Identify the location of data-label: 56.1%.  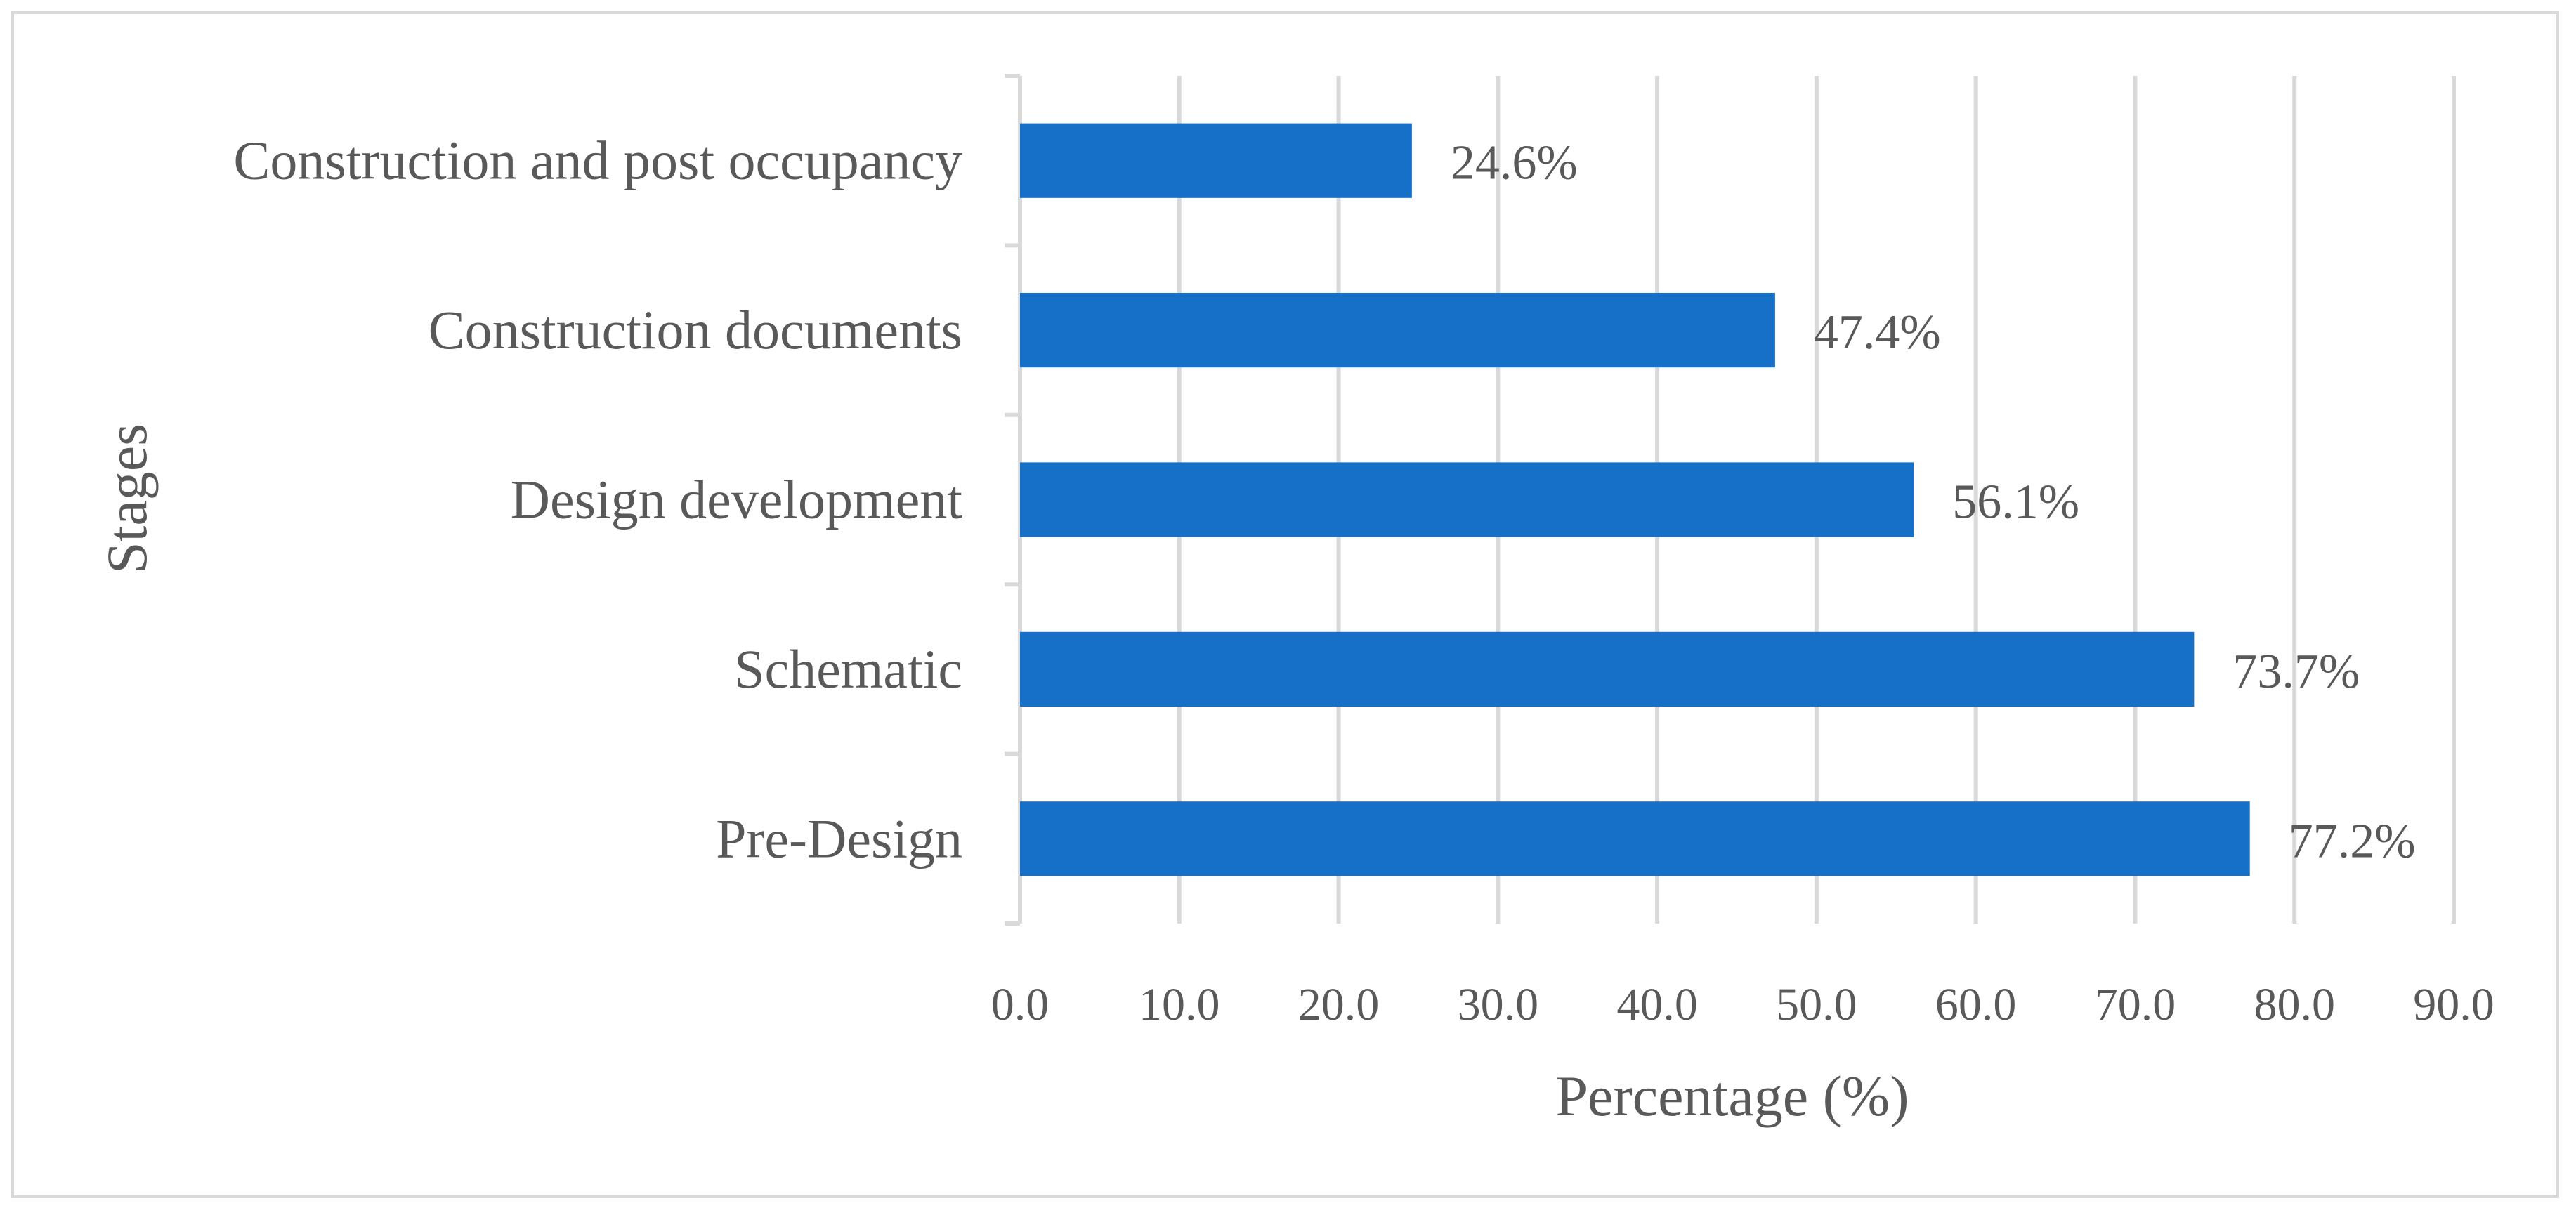
(2015, 502).